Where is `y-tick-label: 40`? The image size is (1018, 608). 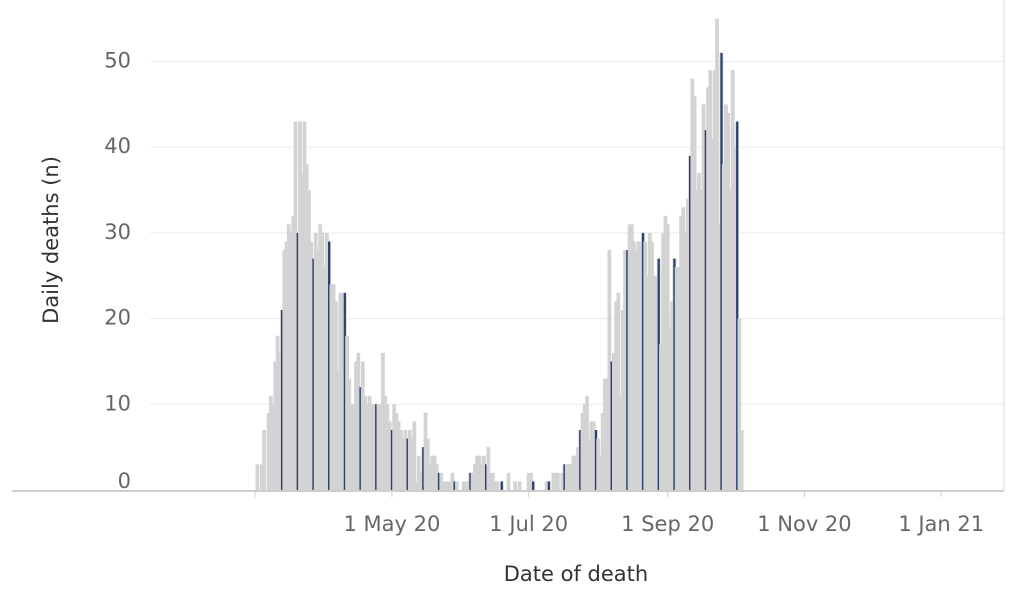
y-tick-label: 40 is located at coordinates (117, 146).